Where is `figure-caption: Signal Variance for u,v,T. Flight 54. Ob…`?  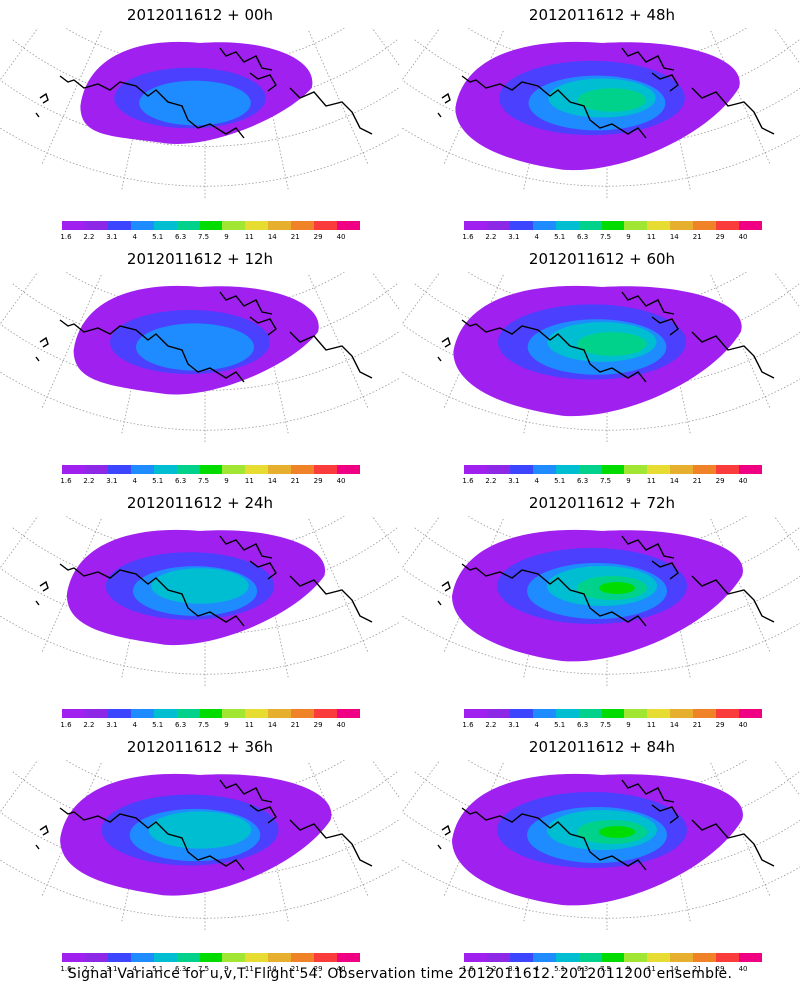
figure-caption: Signal Variance for u,v,T. Flight 54. Ob… is located at coordinates (400, 974).